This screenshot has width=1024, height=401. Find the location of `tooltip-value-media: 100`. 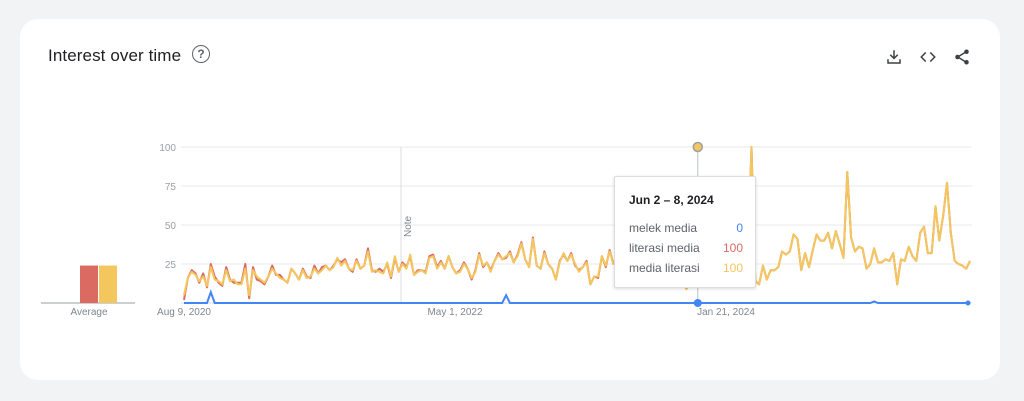

tooltip-value-media: 100 is located at coordinates (732, 268).